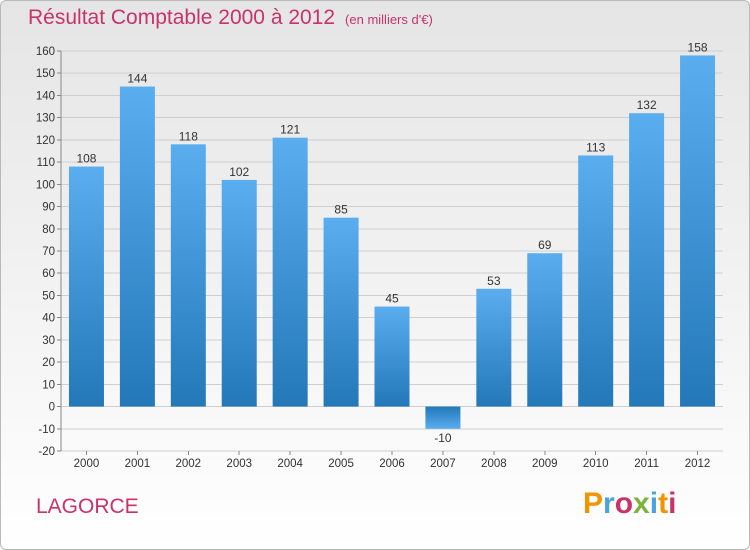 The width and height of the screenshot is (750, 550). I want to click on data-label: -10, so click(443, 438).